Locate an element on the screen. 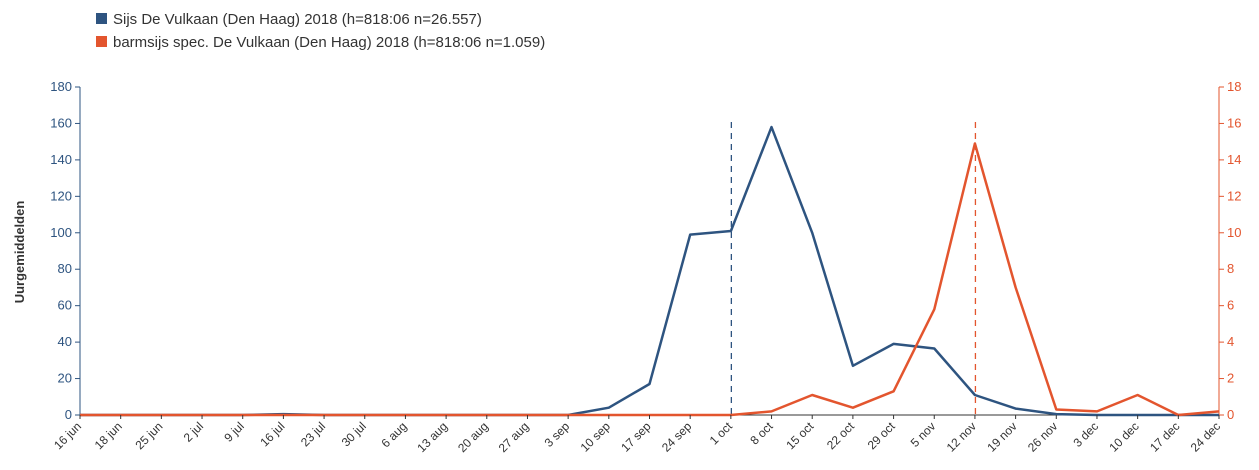 The image size is (1259, 470). x-tick-label: 10 sep is located at coordinates (596, 437).